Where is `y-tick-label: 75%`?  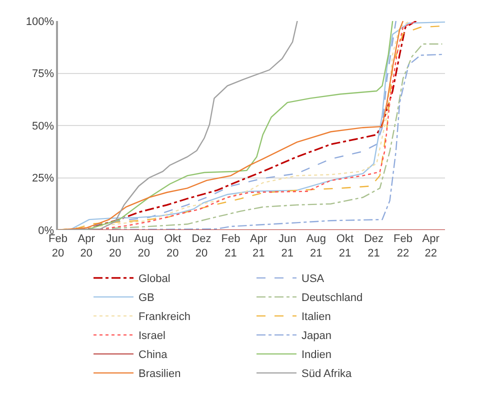
y-tick-label: 75% is located at coordinates (43, 74).